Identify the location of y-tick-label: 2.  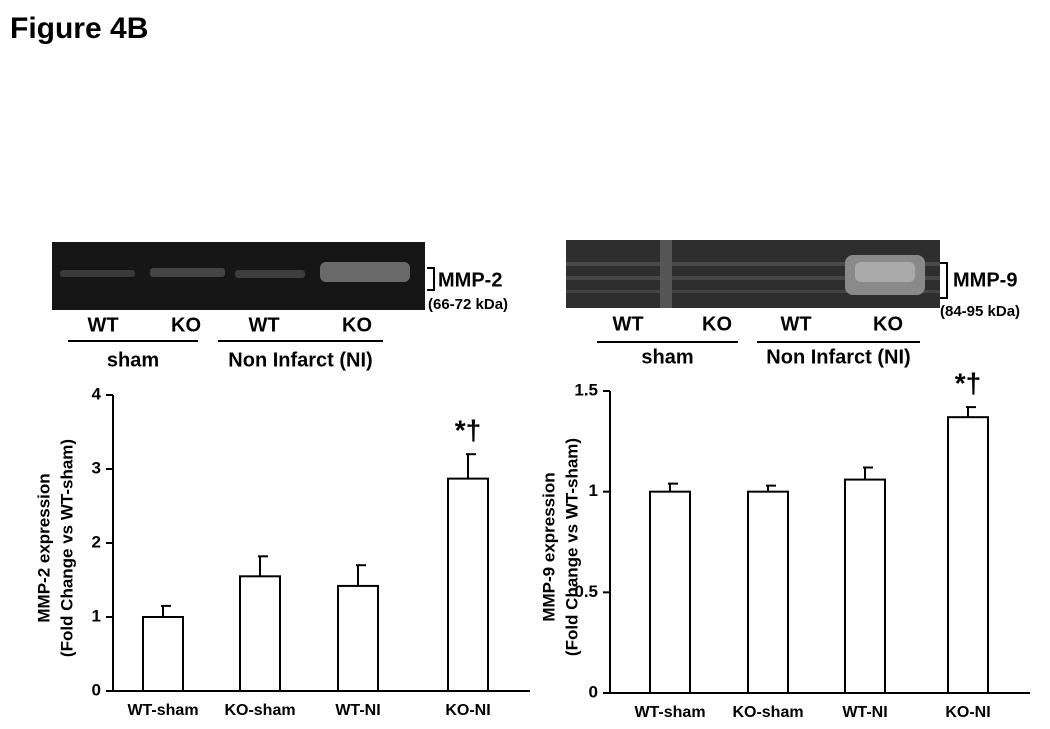
(96, 541).